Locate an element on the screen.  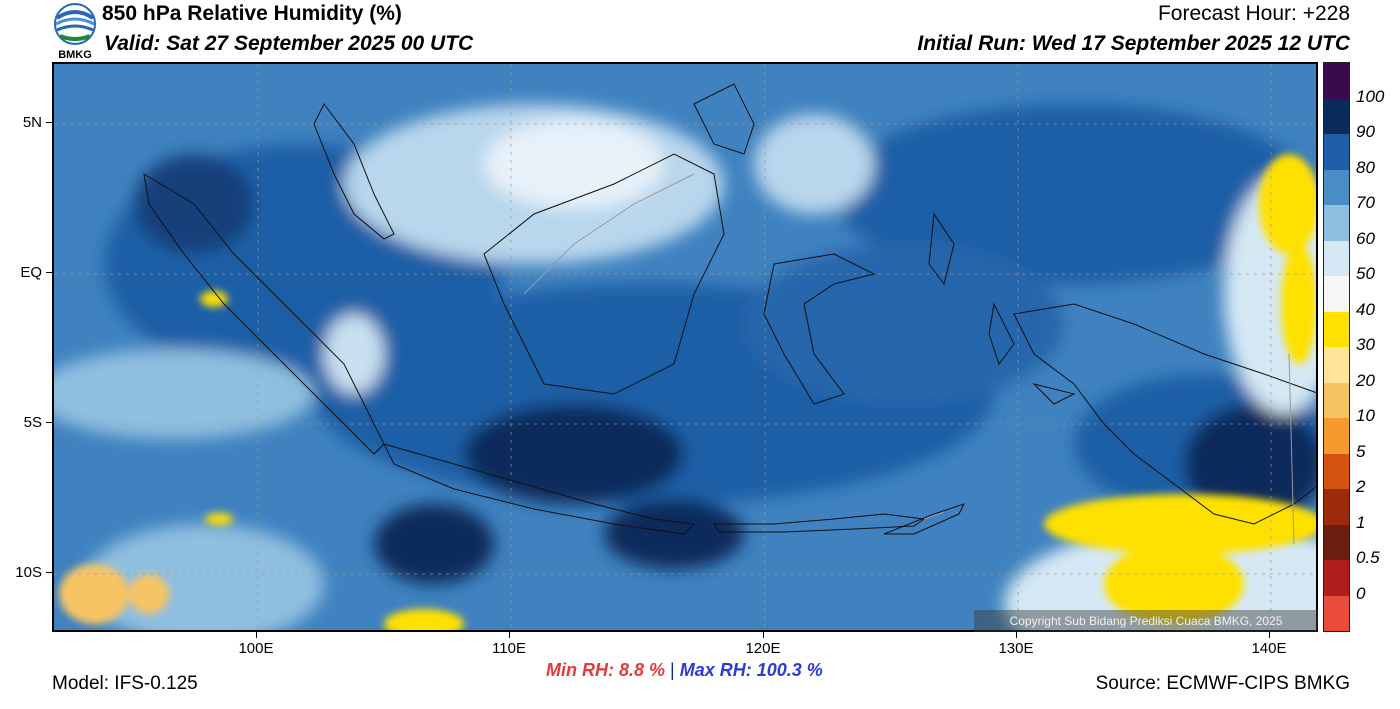
model-info: Model: IFS-0.125 is located at coordinates (125, 683).